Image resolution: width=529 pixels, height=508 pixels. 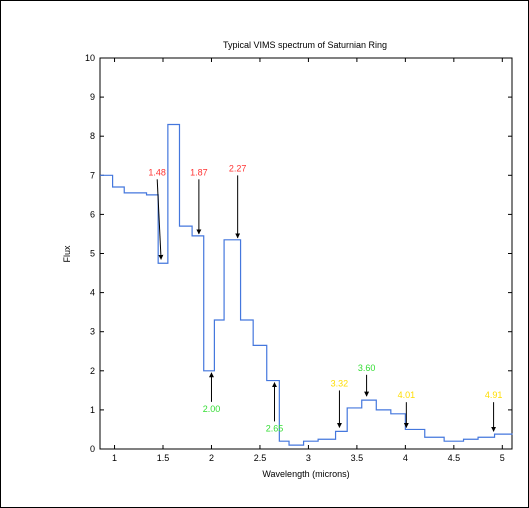 What do you see at coordinates (212, 409) in the screenshot?
I see `annotation-label: 2.00` at bounding box center [212, 409].